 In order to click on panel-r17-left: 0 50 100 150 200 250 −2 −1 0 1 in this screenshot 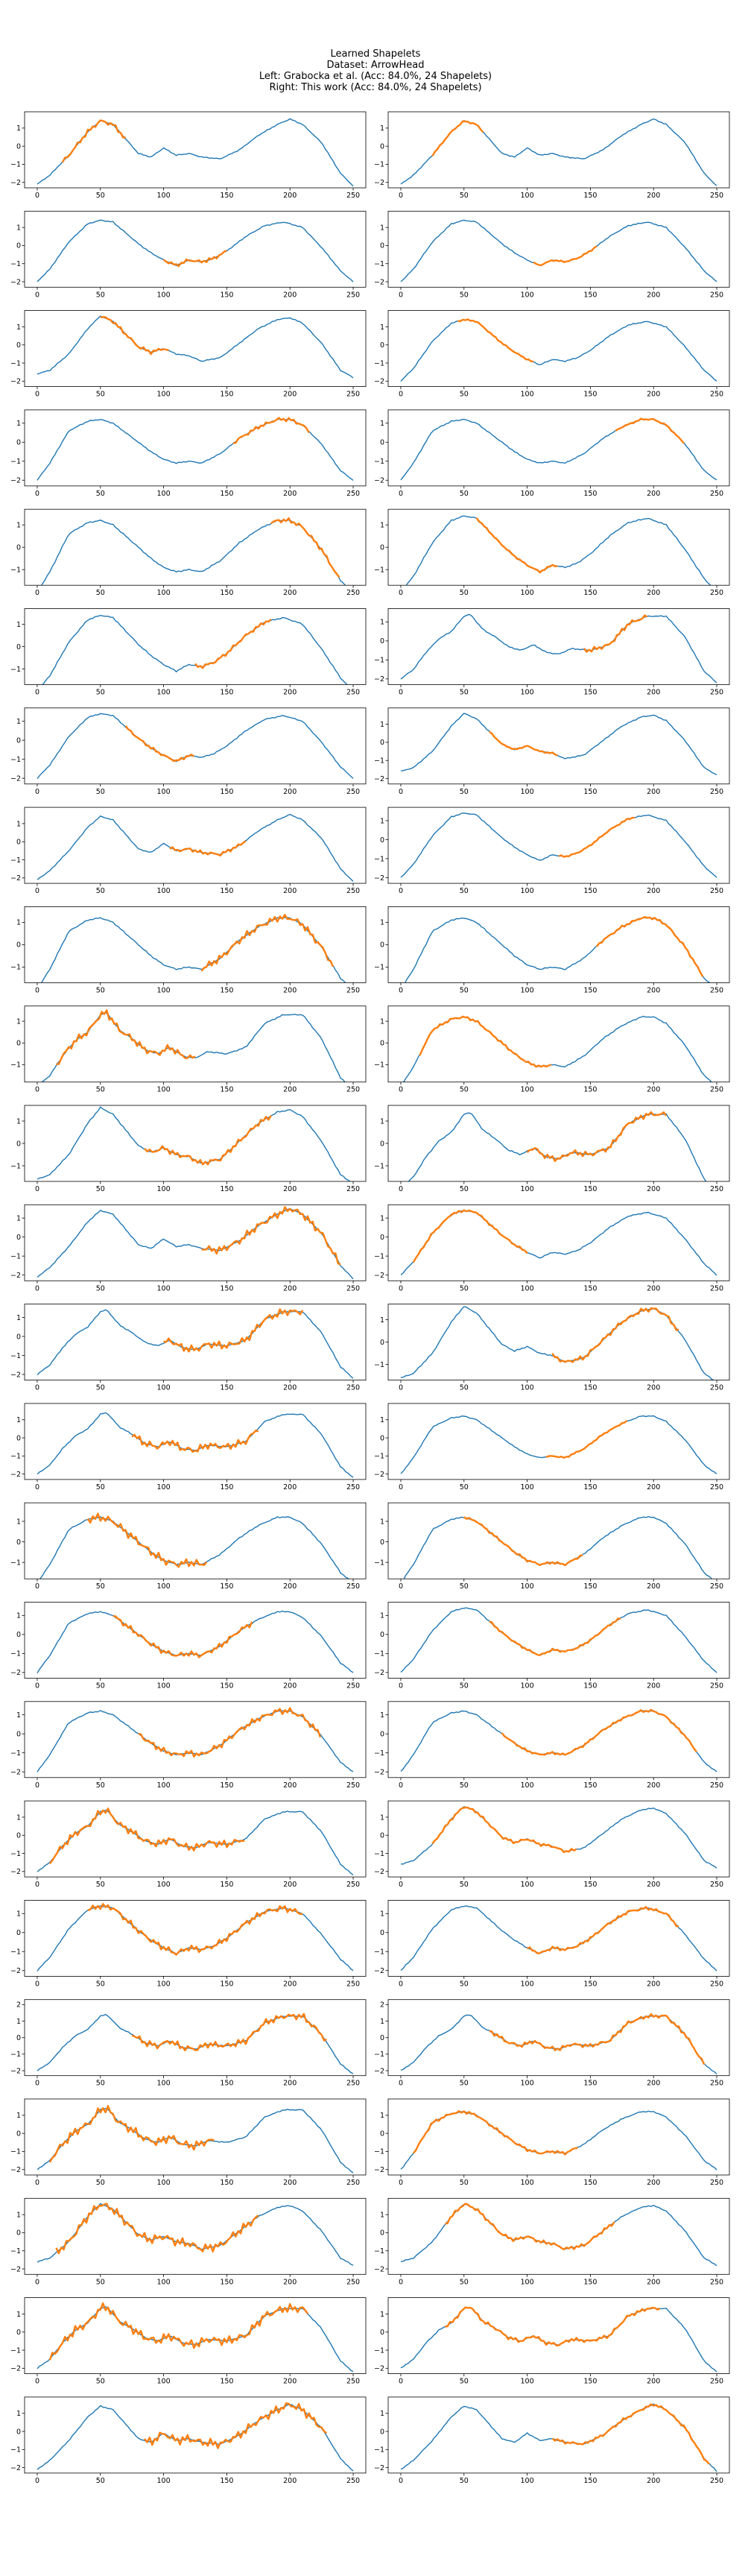, I will do `click(188, 1745)`.